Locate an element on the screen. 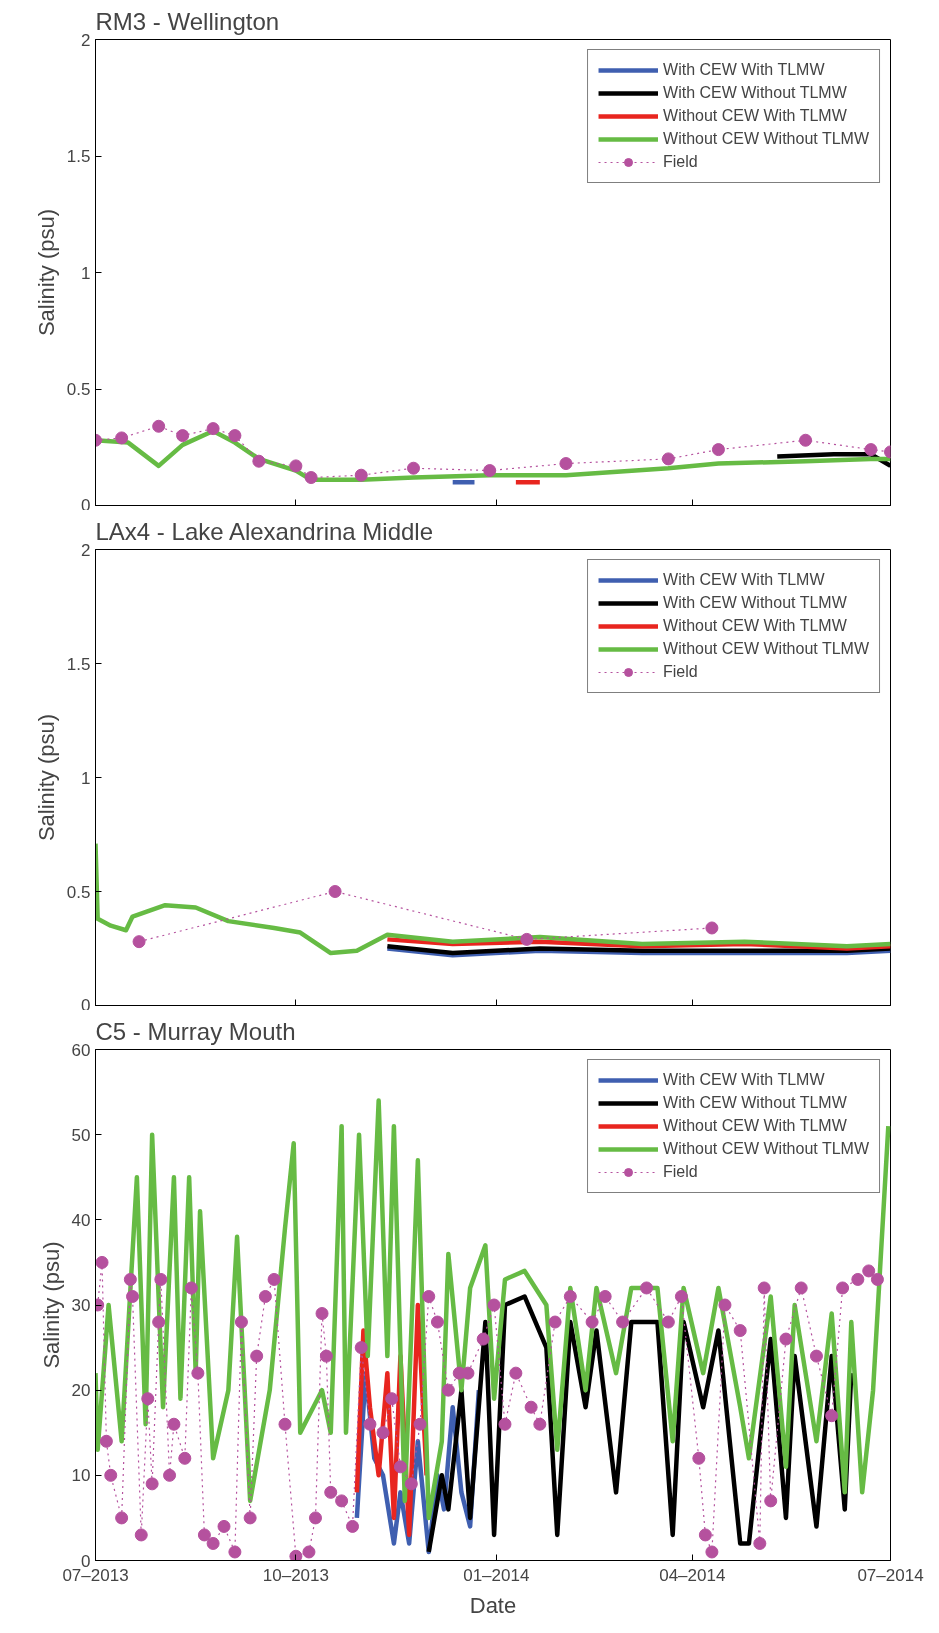  chart-title: RM3 - Wellington is located at coordinates (187, 21).